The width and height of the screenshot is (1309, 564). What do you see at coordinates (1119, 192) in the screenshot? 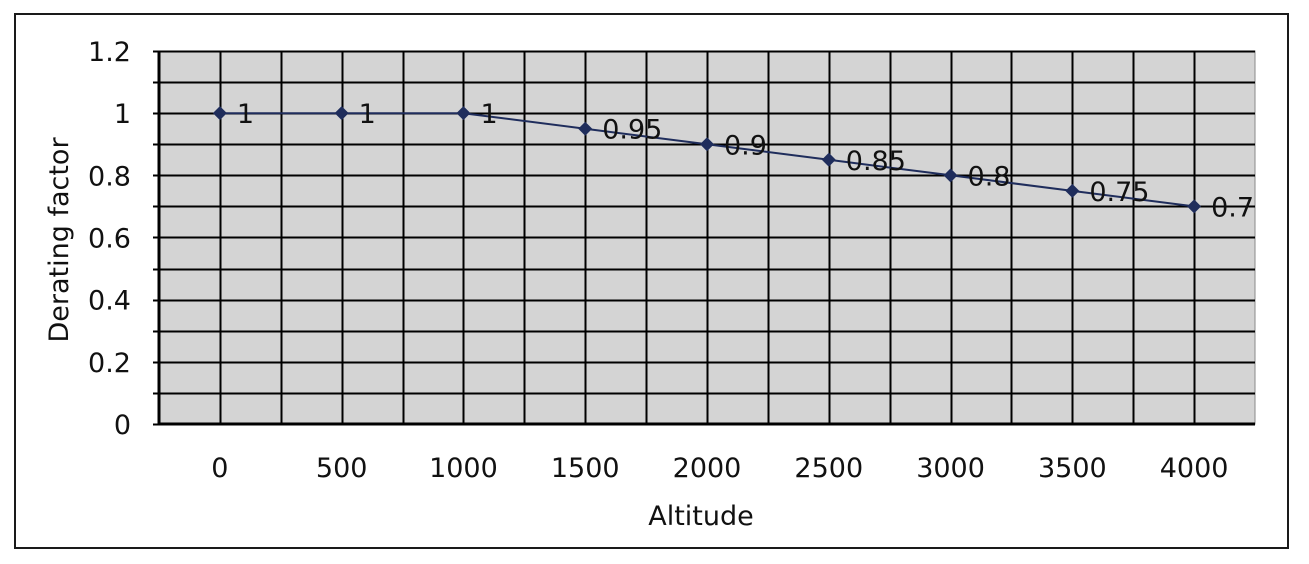
I see `data-label: 0.75` at bounding box center [1119, 192].